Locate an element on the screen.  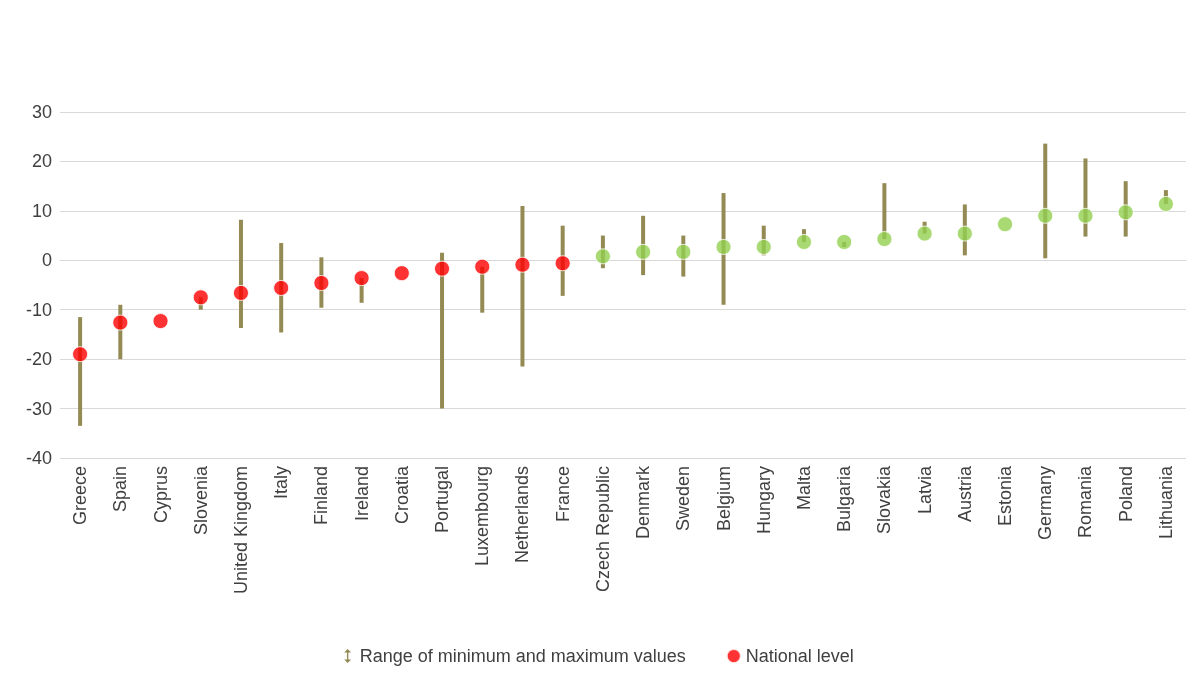
x-tick-label: Poland is located at coordinates (1125, 494).